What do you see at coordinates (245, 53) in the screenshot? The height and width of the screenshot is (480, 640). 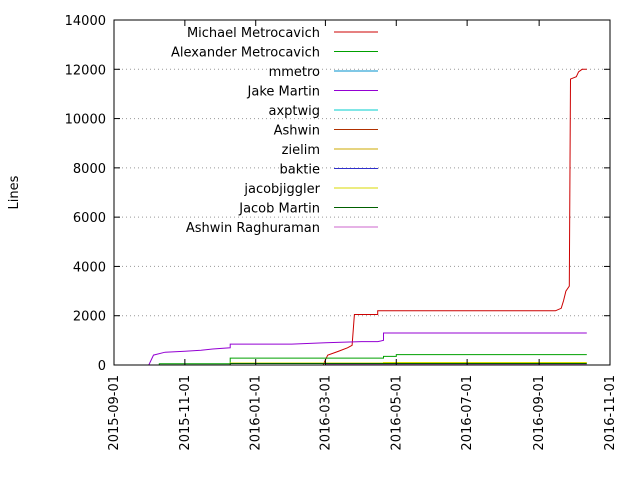 I see `legend-label-1: Alexander Metrocavich` at bounding box center [245, 53].